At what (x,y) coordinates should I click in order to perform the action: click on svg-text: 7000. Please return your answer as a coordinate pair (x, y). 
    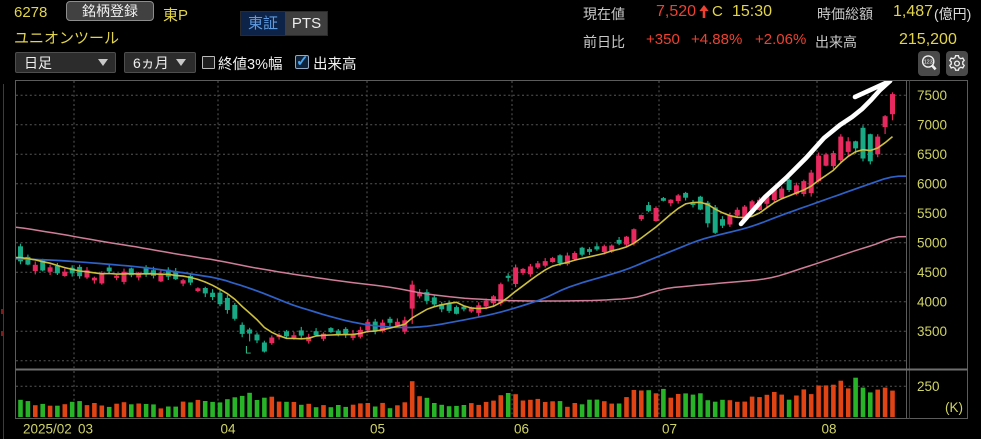
    Looking at the image, I should click on (932, 125).